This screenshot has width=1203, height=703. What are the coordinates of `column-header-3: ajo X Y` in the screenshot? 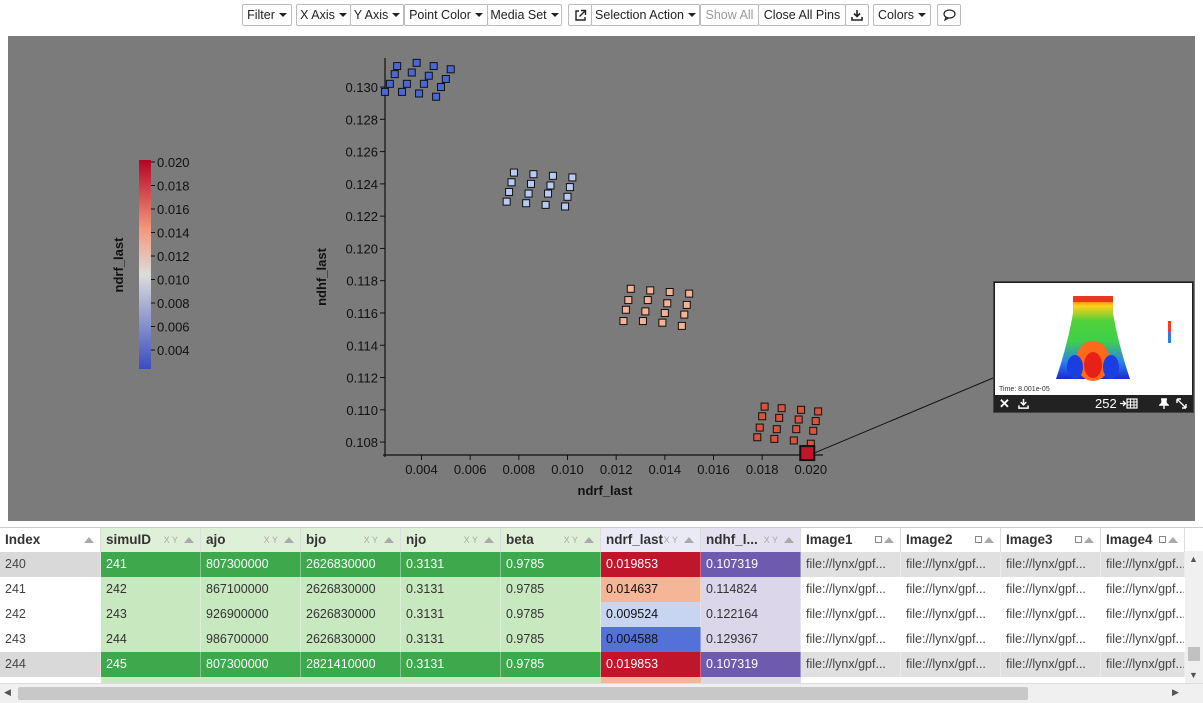 It's located at (251, 540).